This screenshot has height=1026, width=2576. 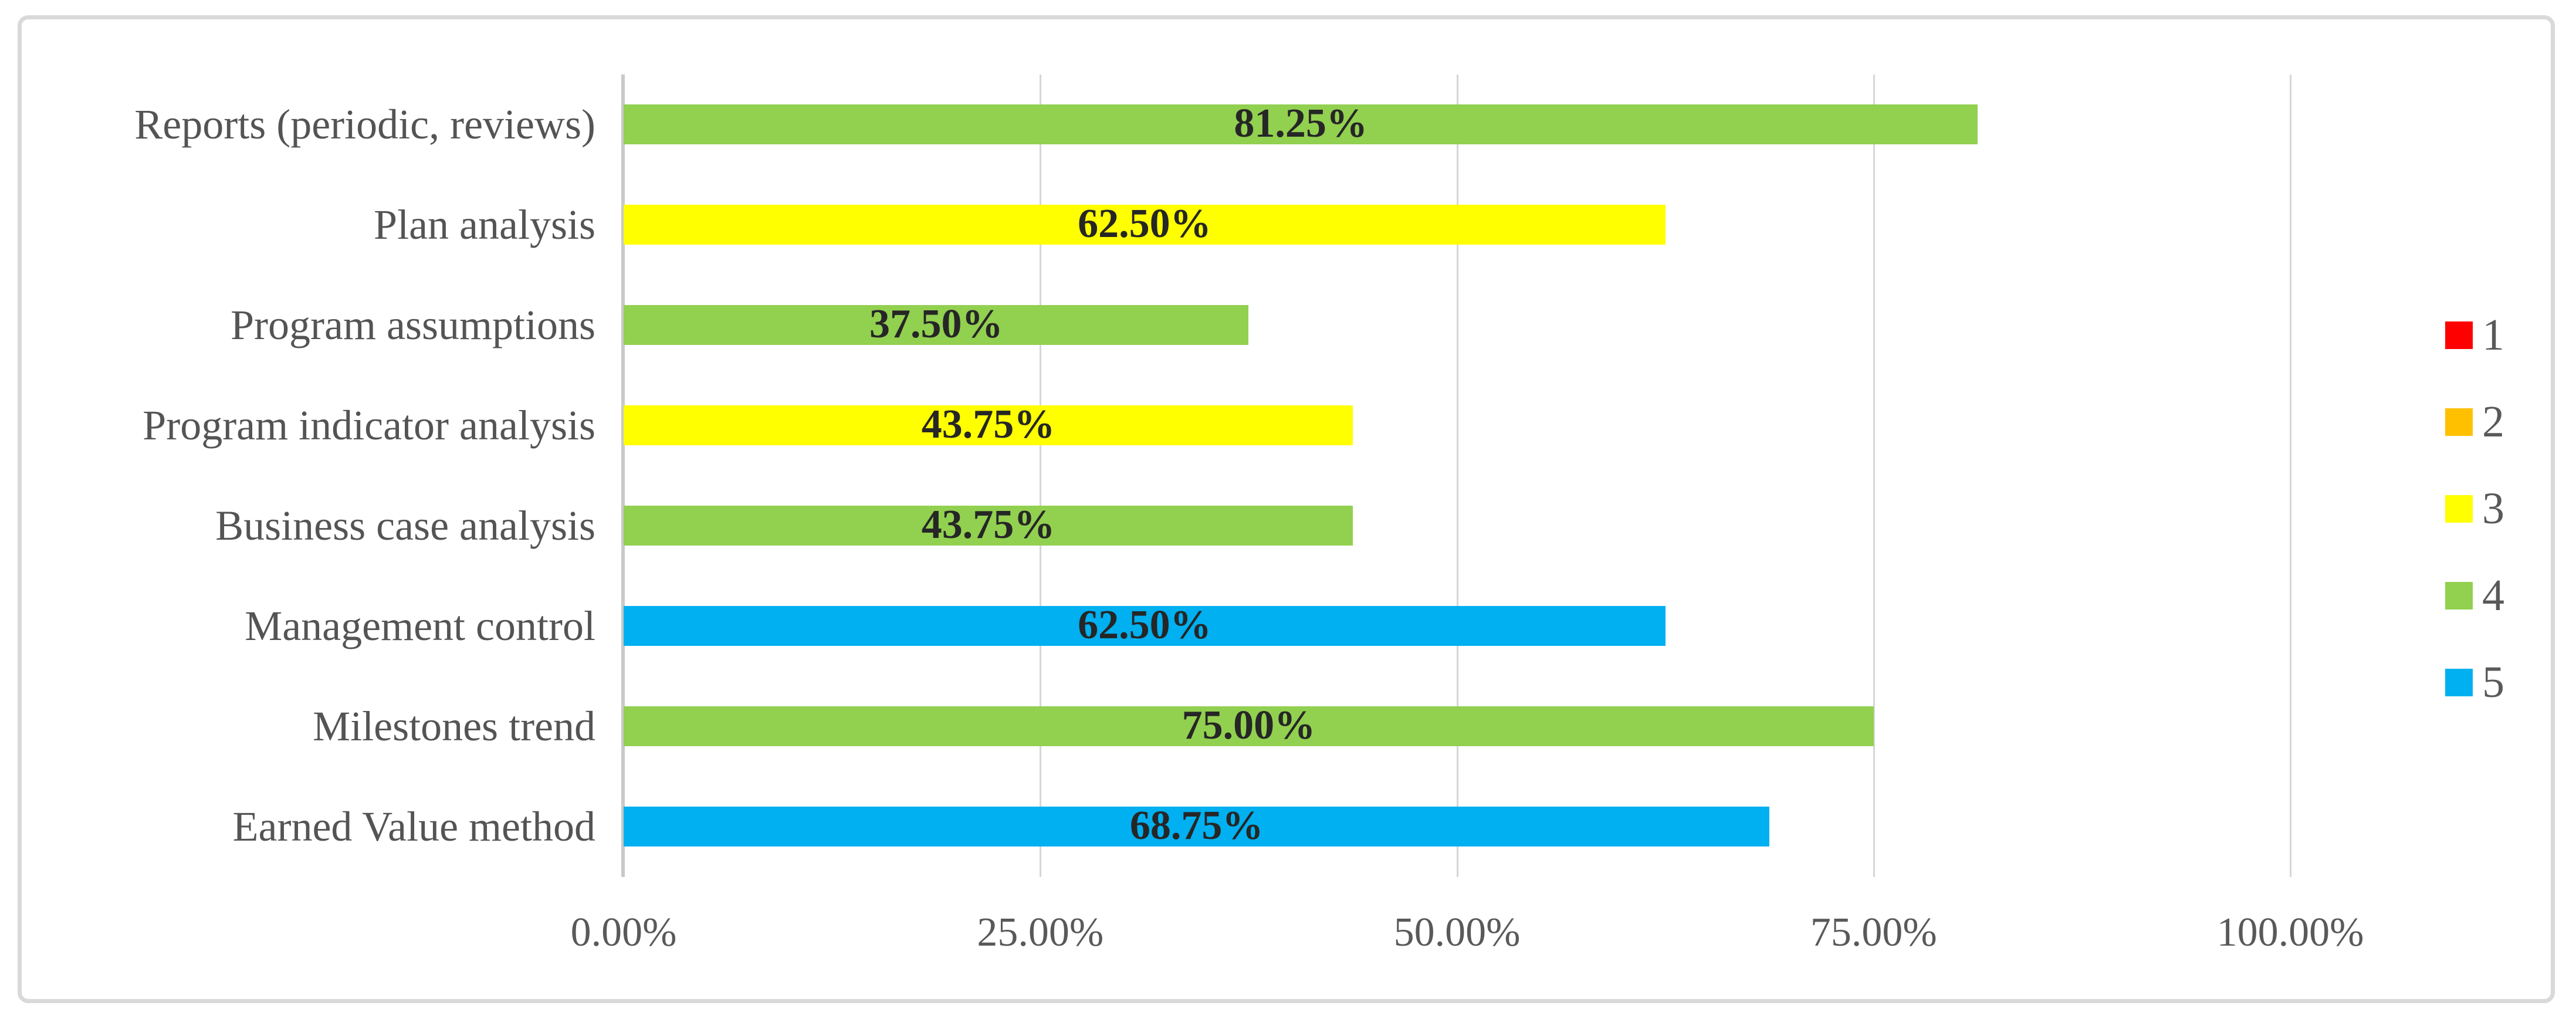 I want to click on legend-item-3: 3, so click(x=2474, y=508).